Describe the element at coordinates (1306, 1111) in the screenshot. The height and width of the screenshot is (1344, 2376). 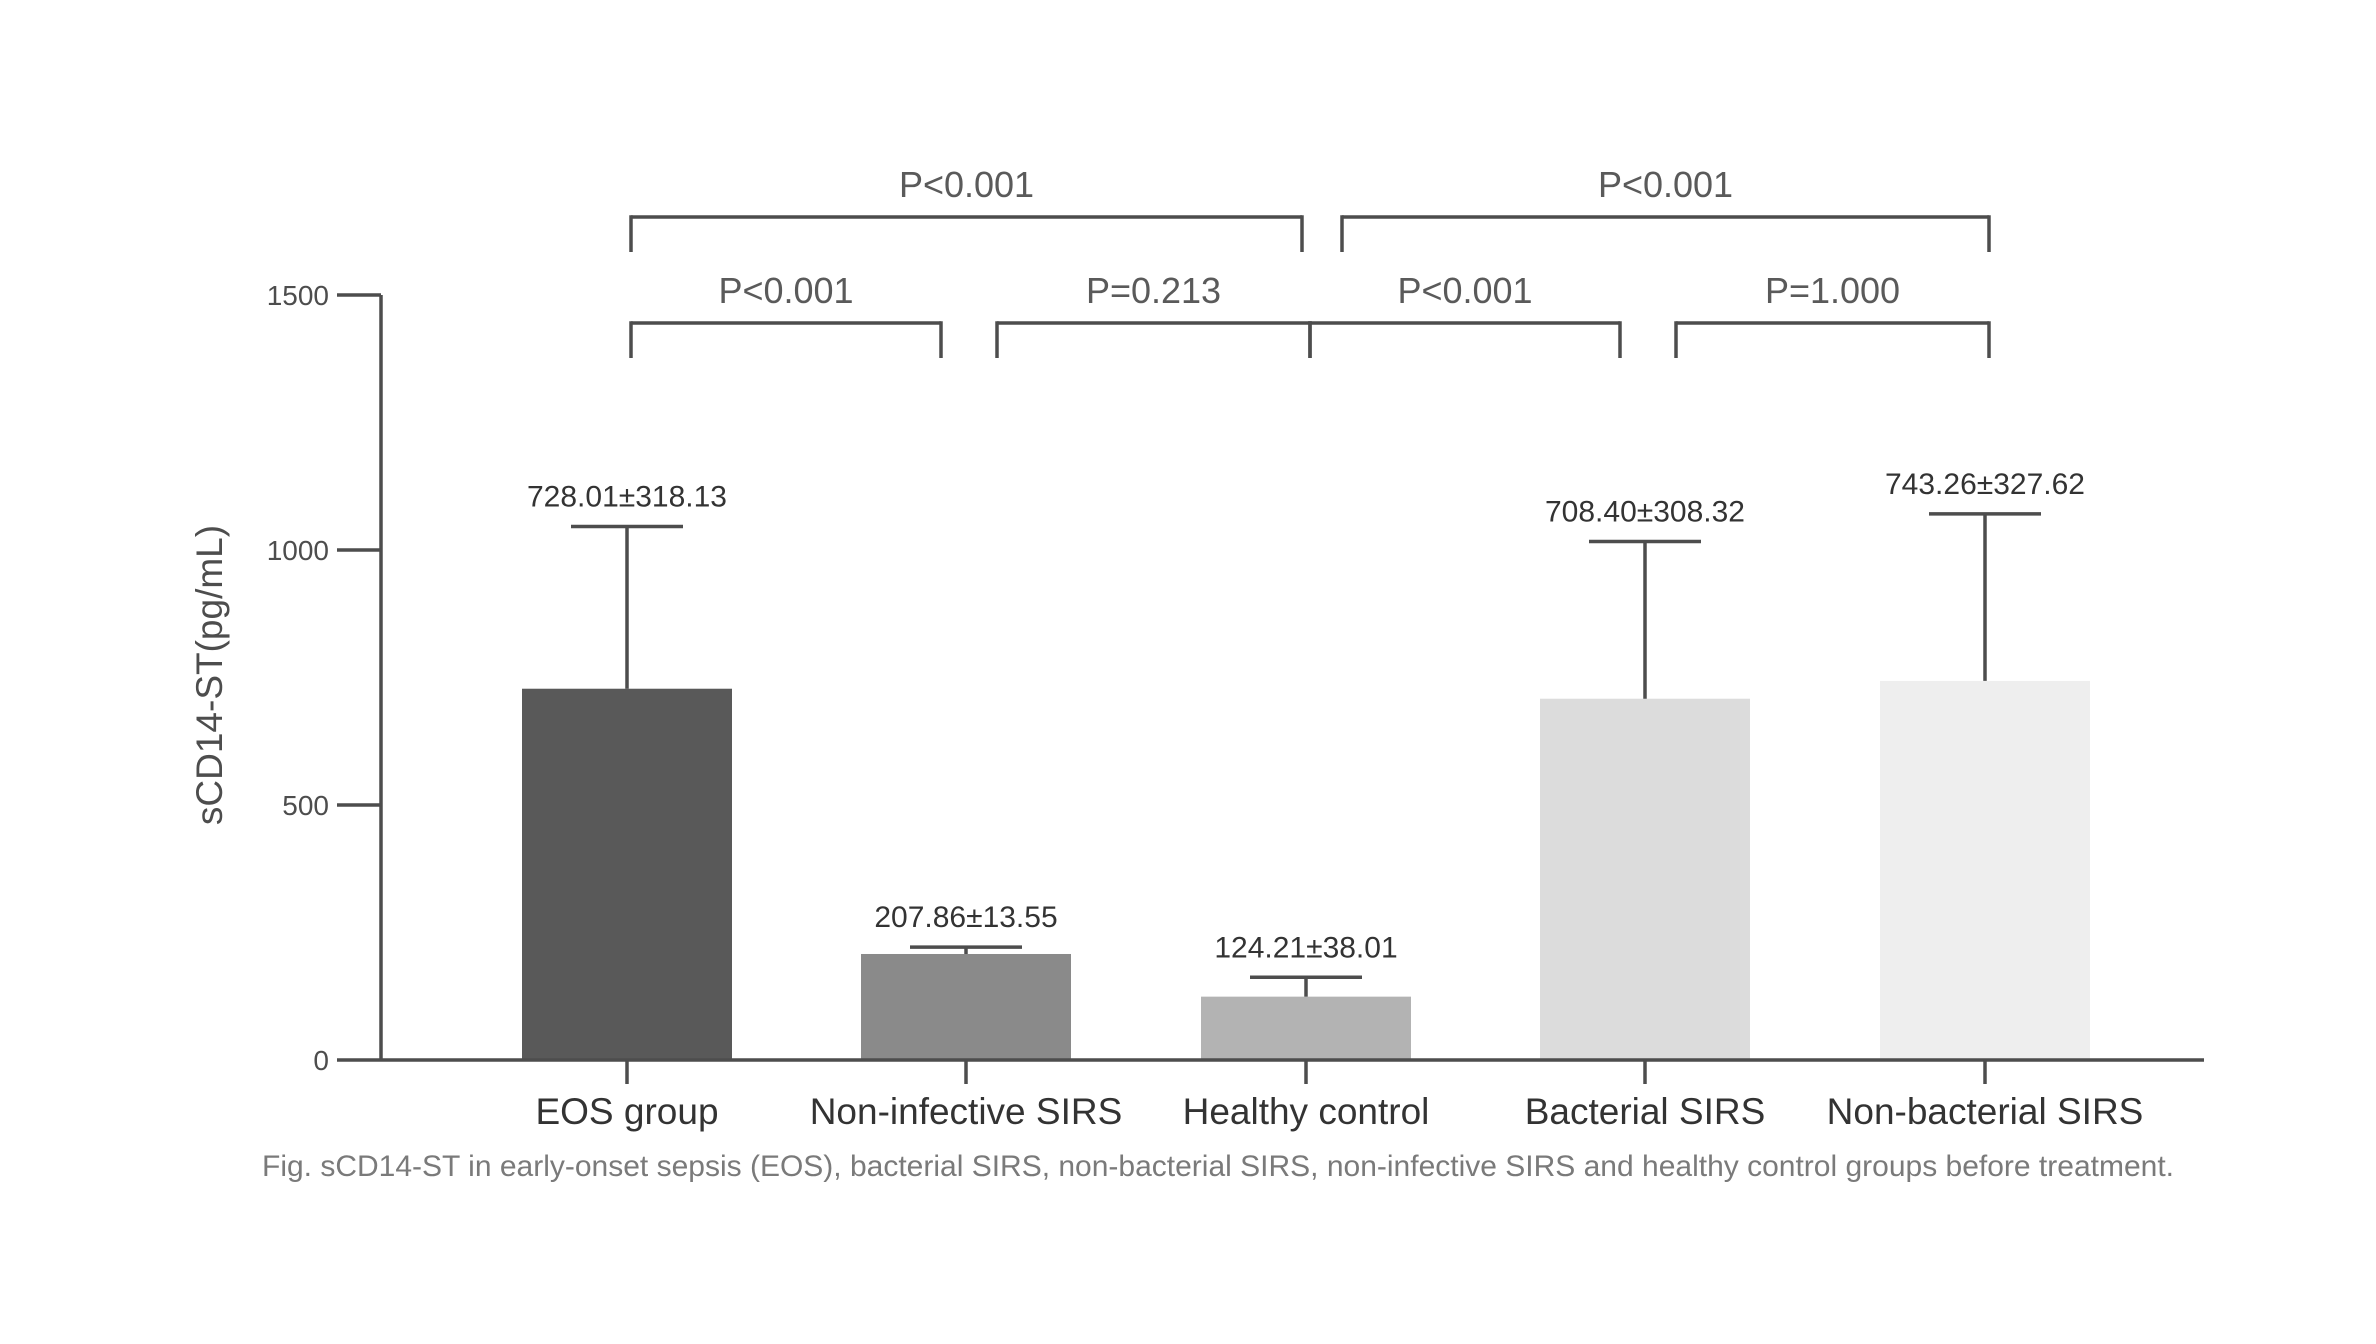
I see `x-tick-label: Healthy control` at that location.